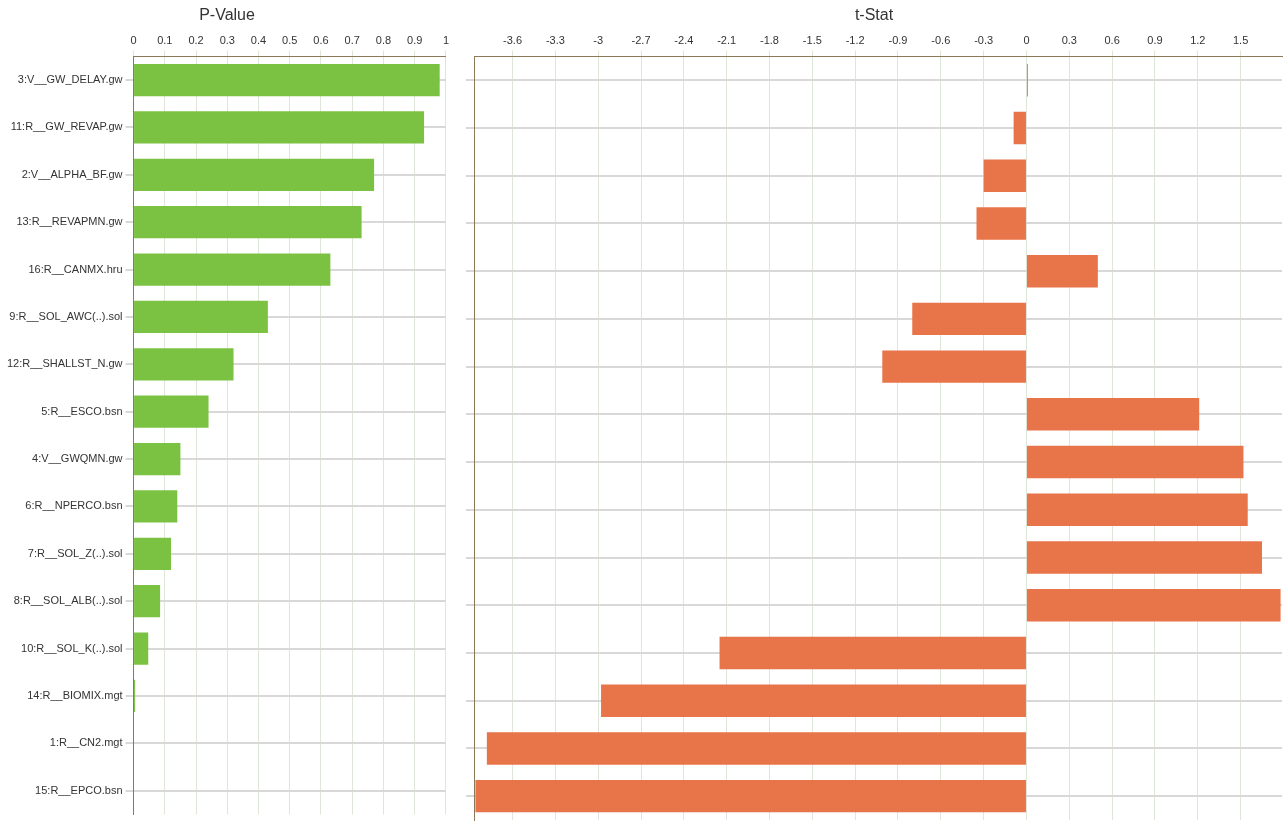 The height and width of the screenshot is (824, 1284). What do you see at coordinates (684, 39) in the screenshot?
I see `x-tick-label: -2.4` at bounding box center [684, 39].